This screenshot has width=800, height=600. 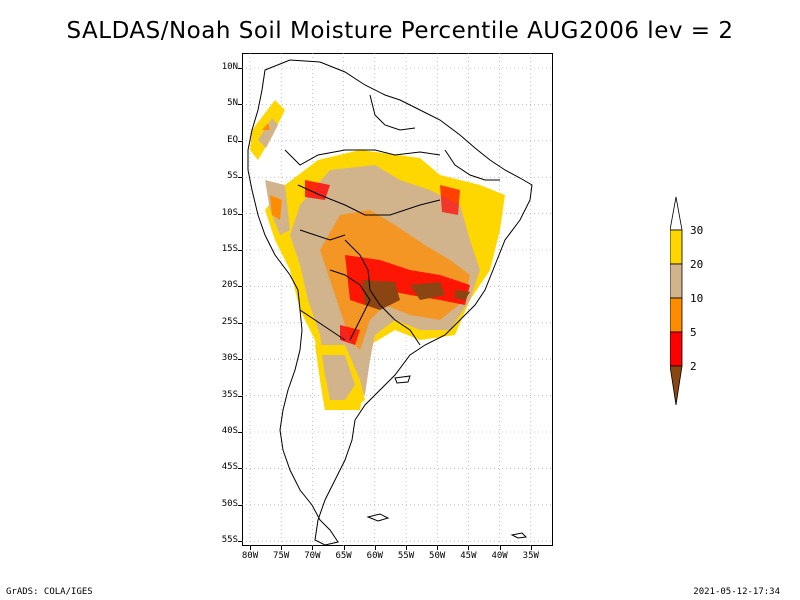 What do you see at coordinates (229, 212) in the screenshot?
I see `lat-label-10s: 10S` at bounding box center [229, 212].